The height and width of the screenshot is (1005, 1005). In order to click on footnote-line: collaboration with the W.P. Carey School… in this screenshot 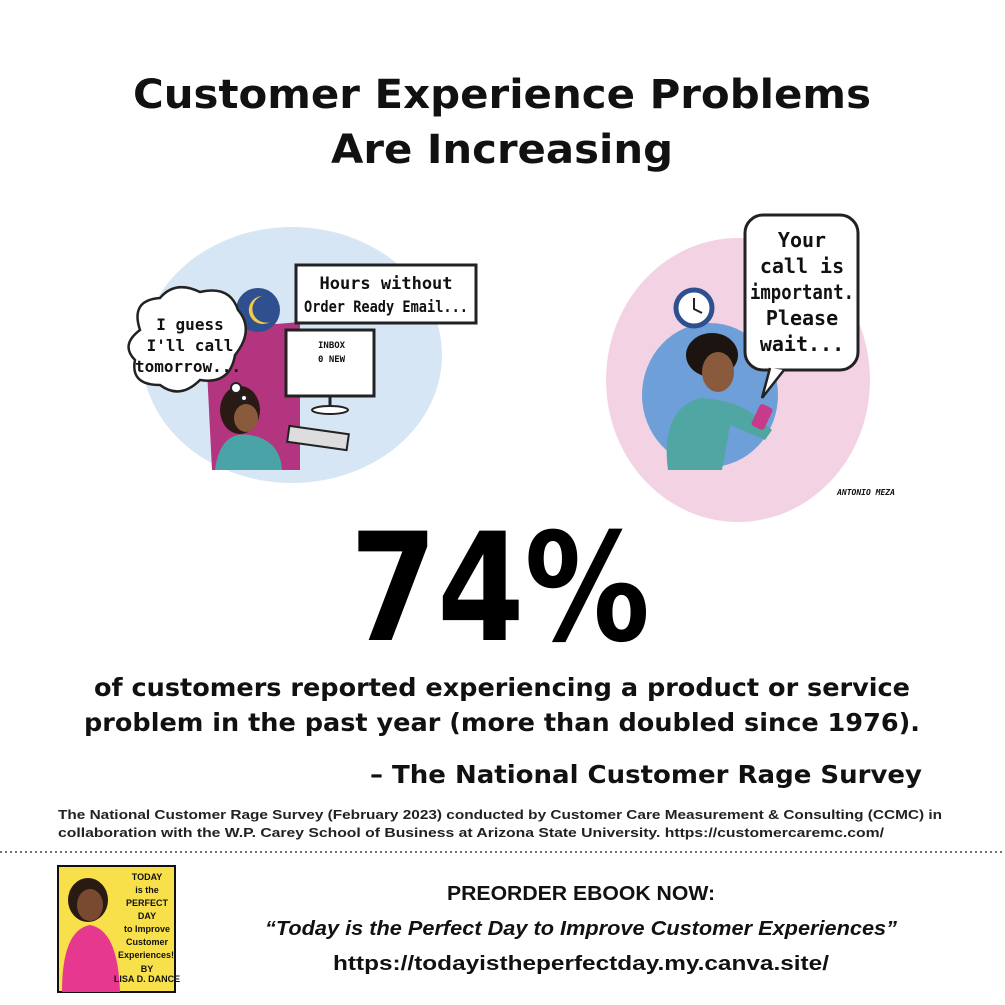, I will do `click(471, 832)`.